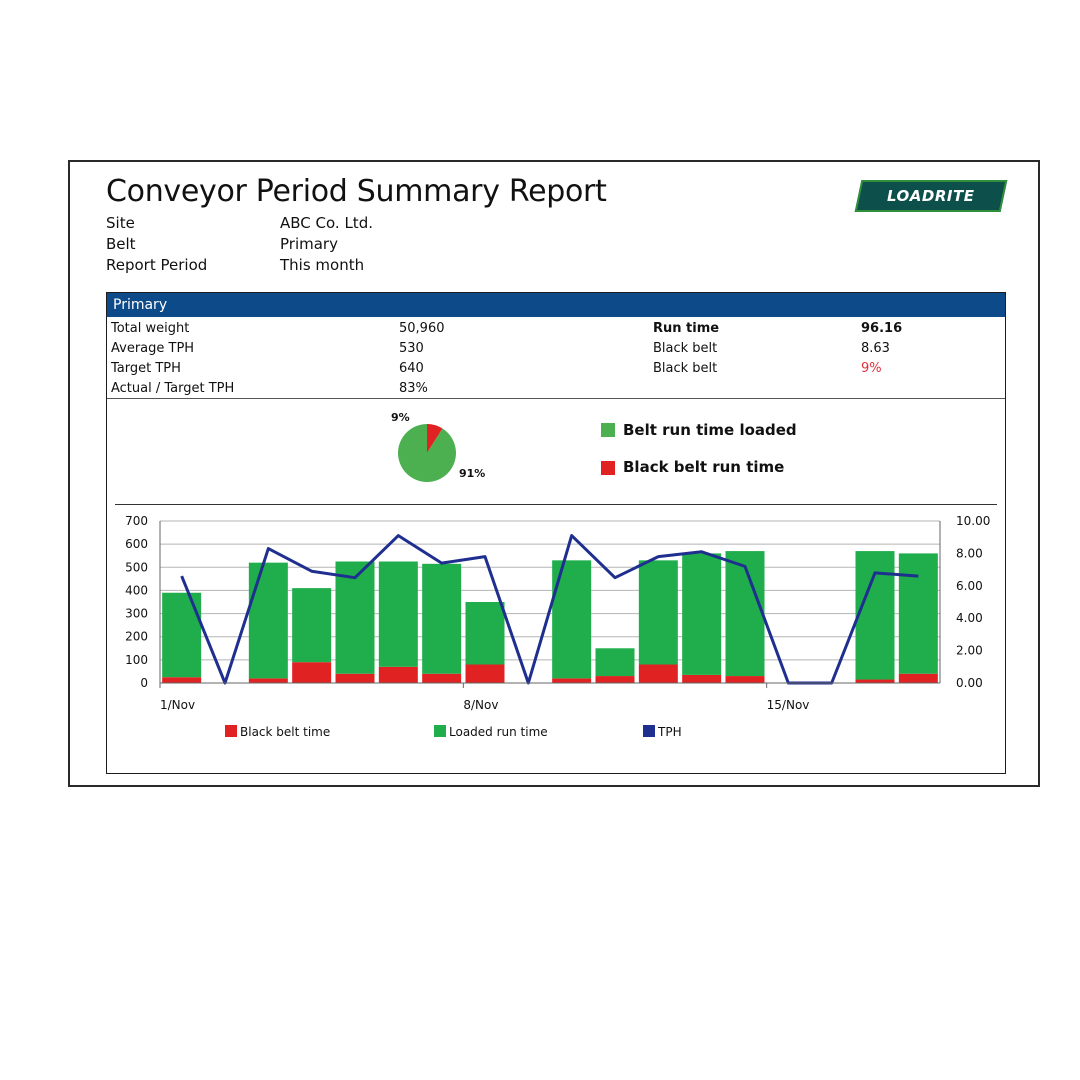 This screenshot has height=1080, width=1080. What do you see at coordinates (875, 348) in the screenshot?
I see `stat-value-black-belt: 8.63` at bounding box center [875, 348].